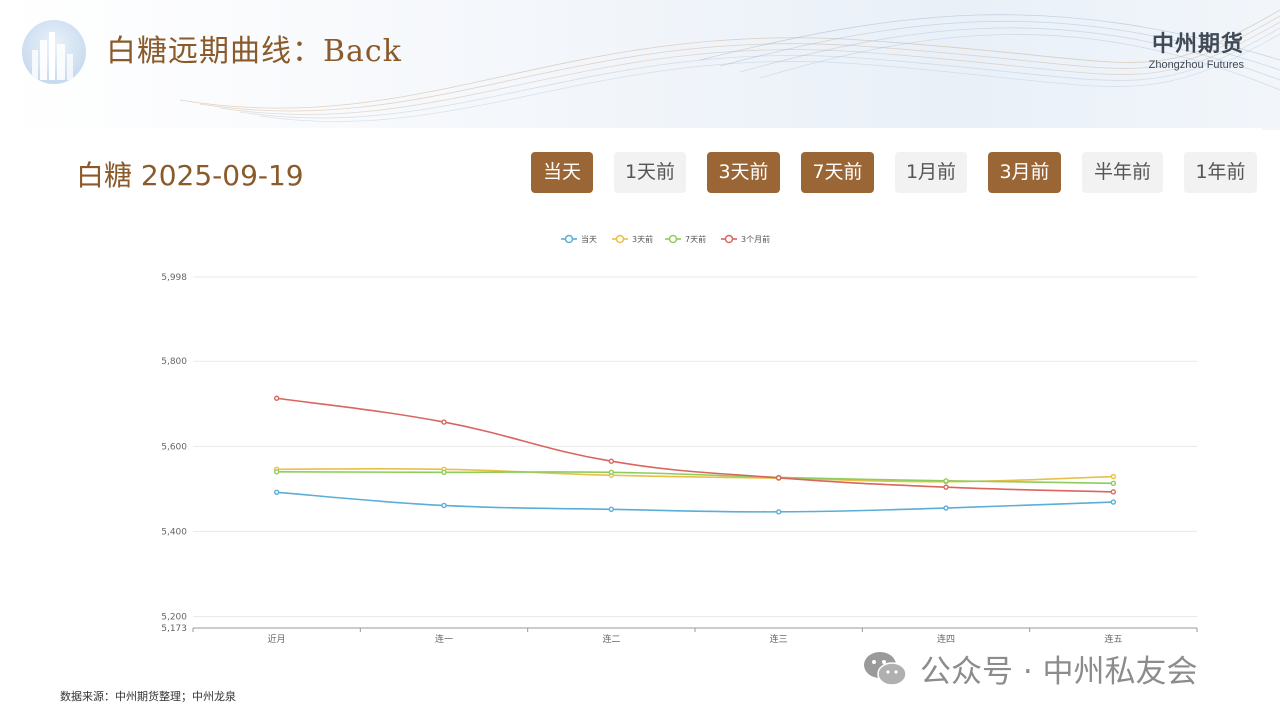 This screenshot has width=1280, height=720. I want to click on city-skyline-logo, so click(54, 52).